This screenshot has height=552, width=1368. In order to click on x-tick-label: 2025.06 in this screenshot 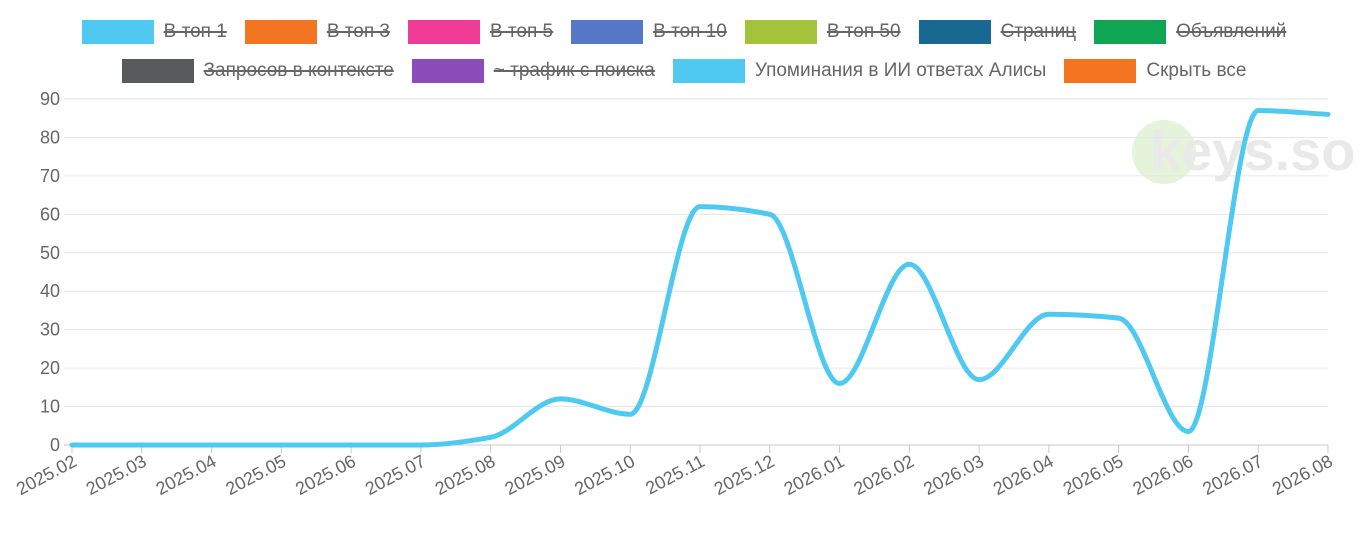, I will do `click(325, 475)`.